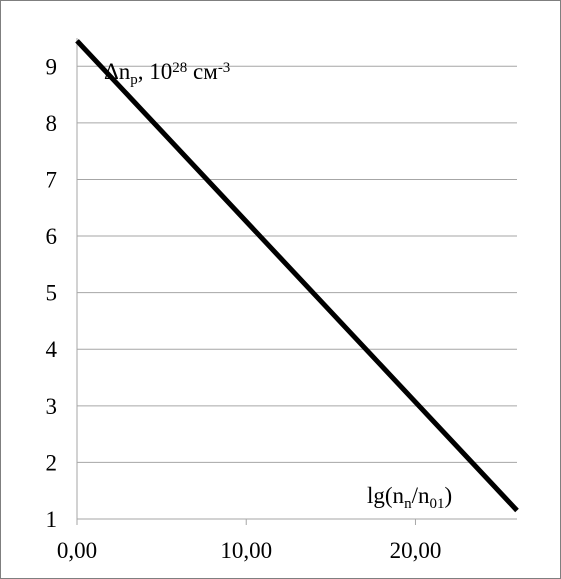 Image resolution: width=561 pixels, height=579 pixels. Describe the element at coordinates (52, 462) in the screenshot. I see `y-tick-label: 2` at that location.